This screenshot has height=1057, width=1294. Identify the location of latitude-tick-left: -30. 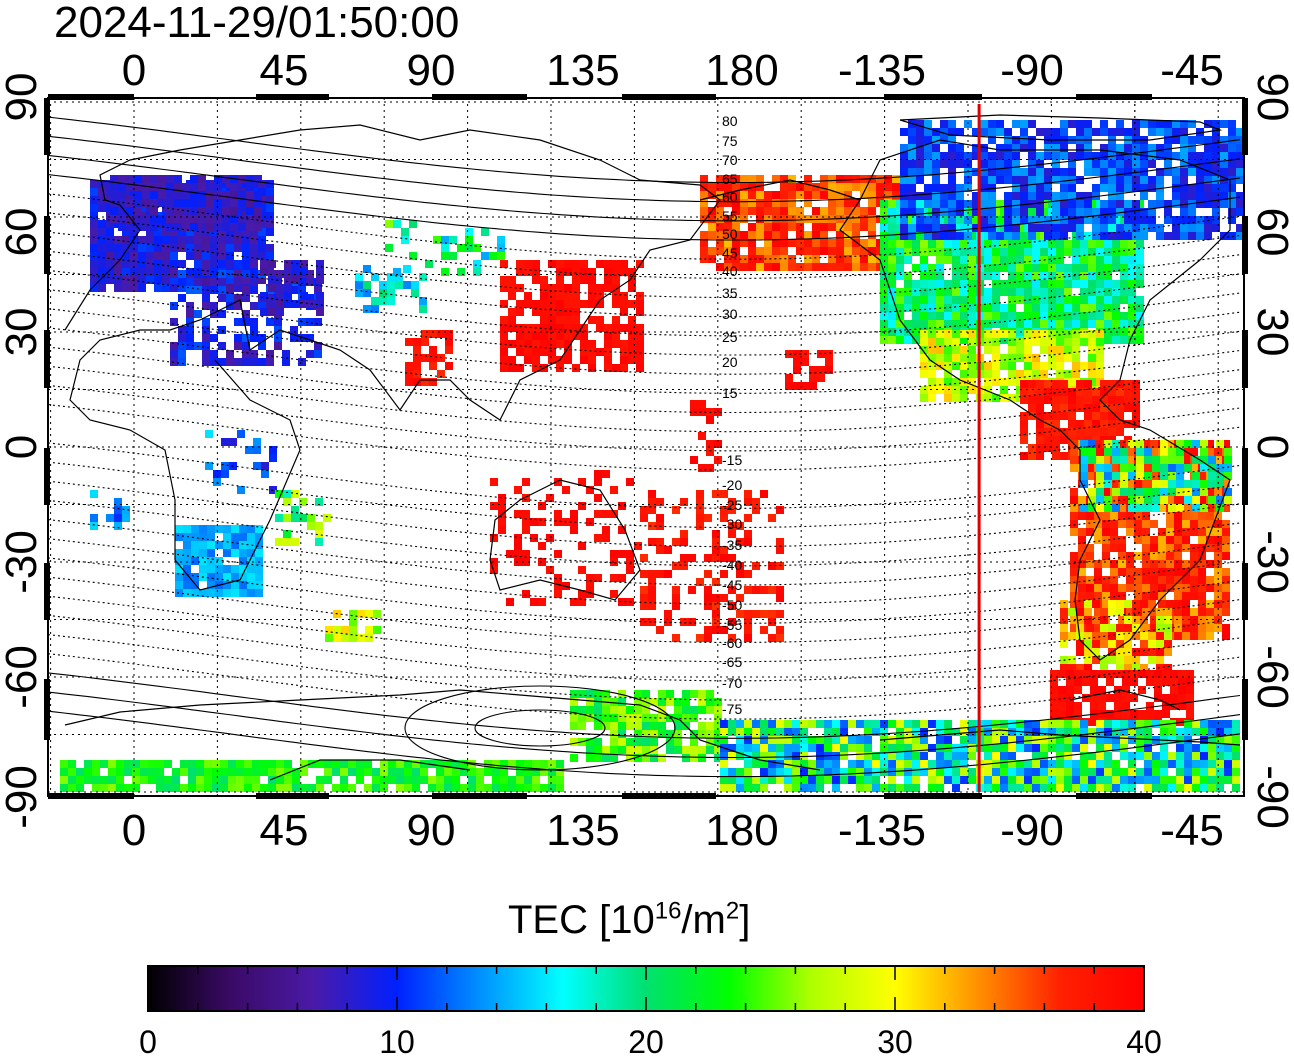
(23, 562).